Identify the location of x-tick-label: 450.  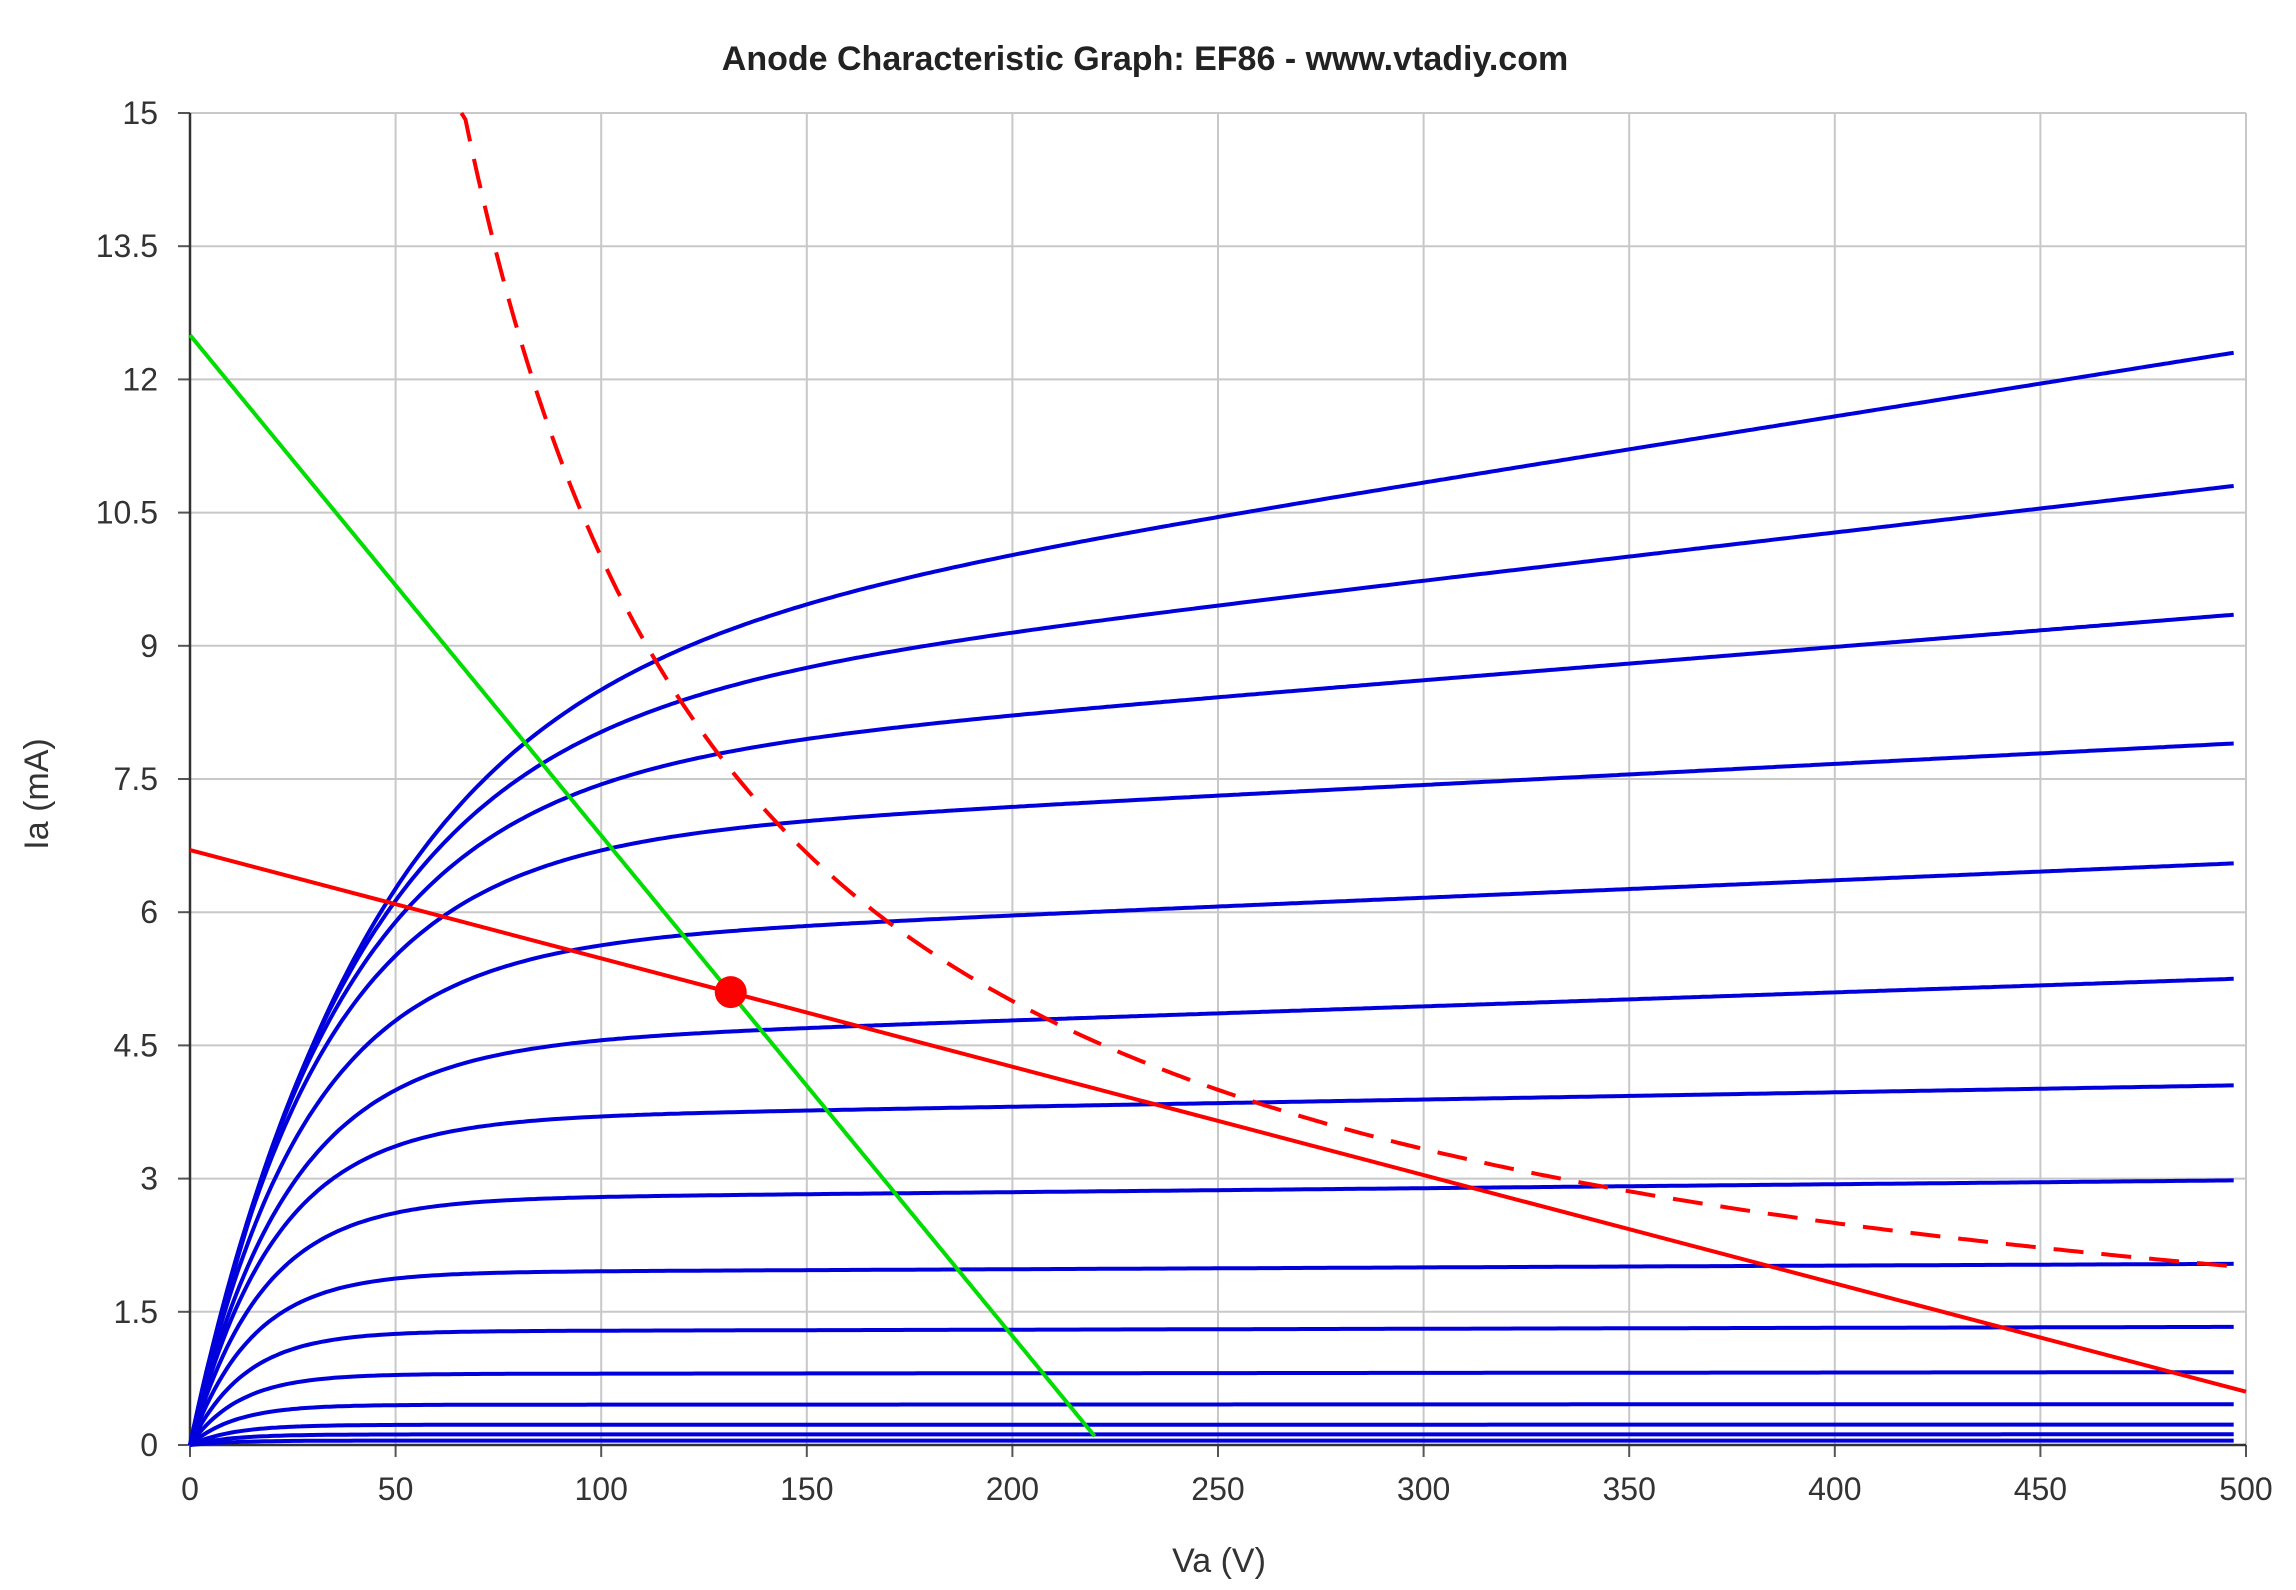
(2040, 1489).